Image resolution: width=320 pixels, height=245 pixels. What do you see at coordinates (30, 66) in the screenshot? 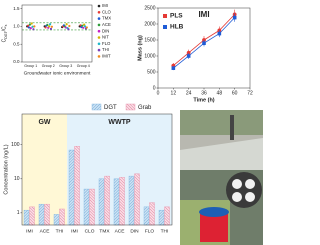
I see `x-tick-label: Group 1` at bounding box center [30, 66].